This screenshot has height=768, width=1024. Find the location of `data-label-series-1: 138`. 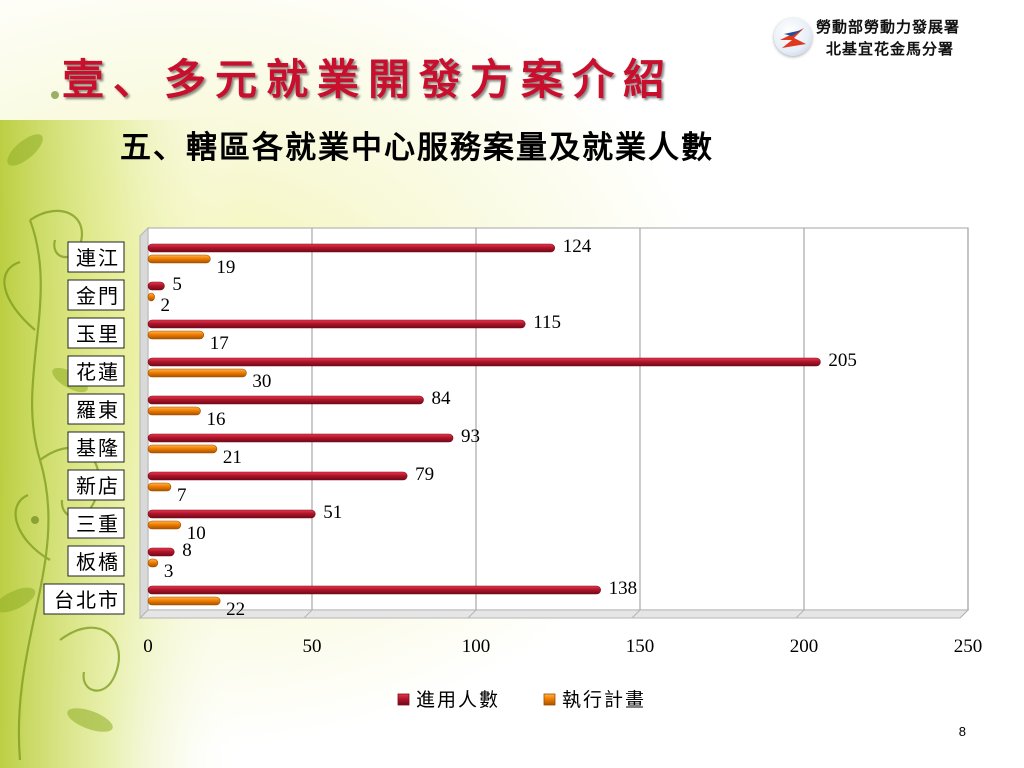

data-label-series-1: 138 is located at coordinates (623, 588).